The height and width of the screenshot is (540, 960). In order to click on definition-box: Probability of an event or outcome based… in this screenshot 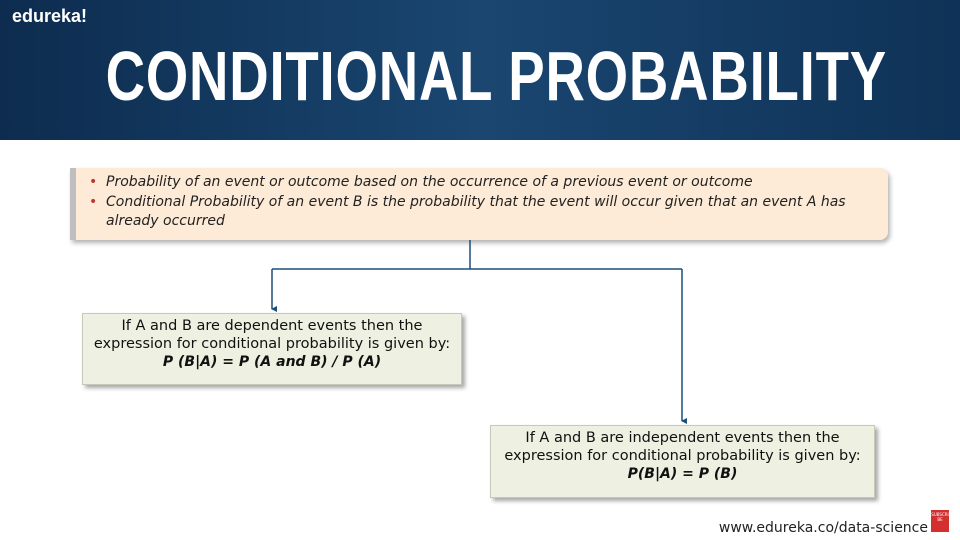, I will do `click(479, 204)`.